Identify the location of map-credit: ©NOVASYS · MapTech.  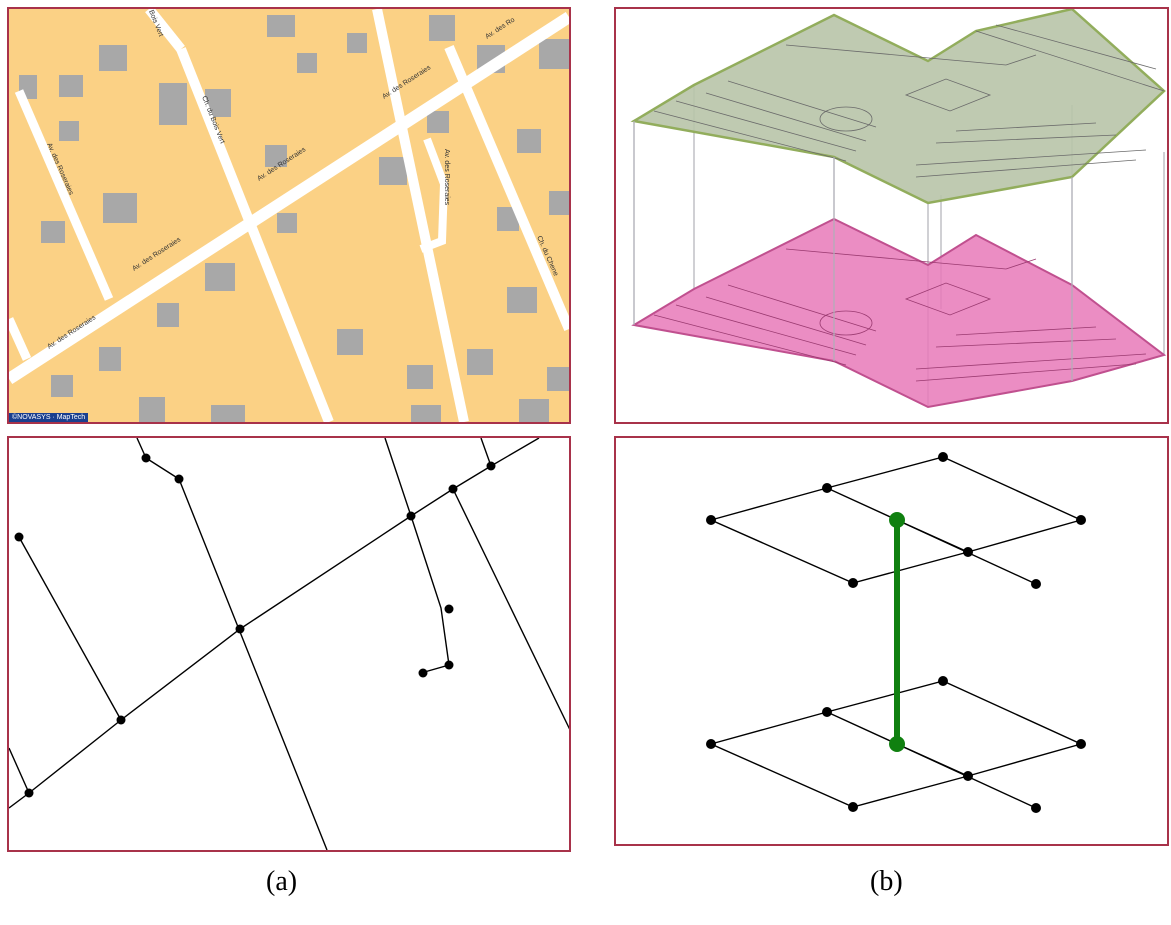
(49, 417).